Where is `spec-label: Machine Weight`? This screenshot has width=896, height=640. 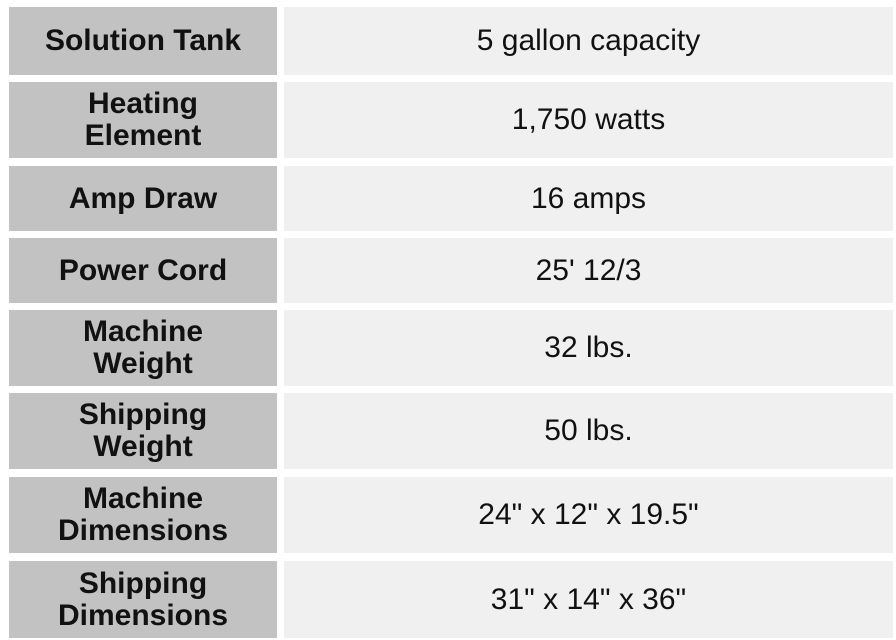
spec-label: Machine Weight is located at coordinates (143, 348).